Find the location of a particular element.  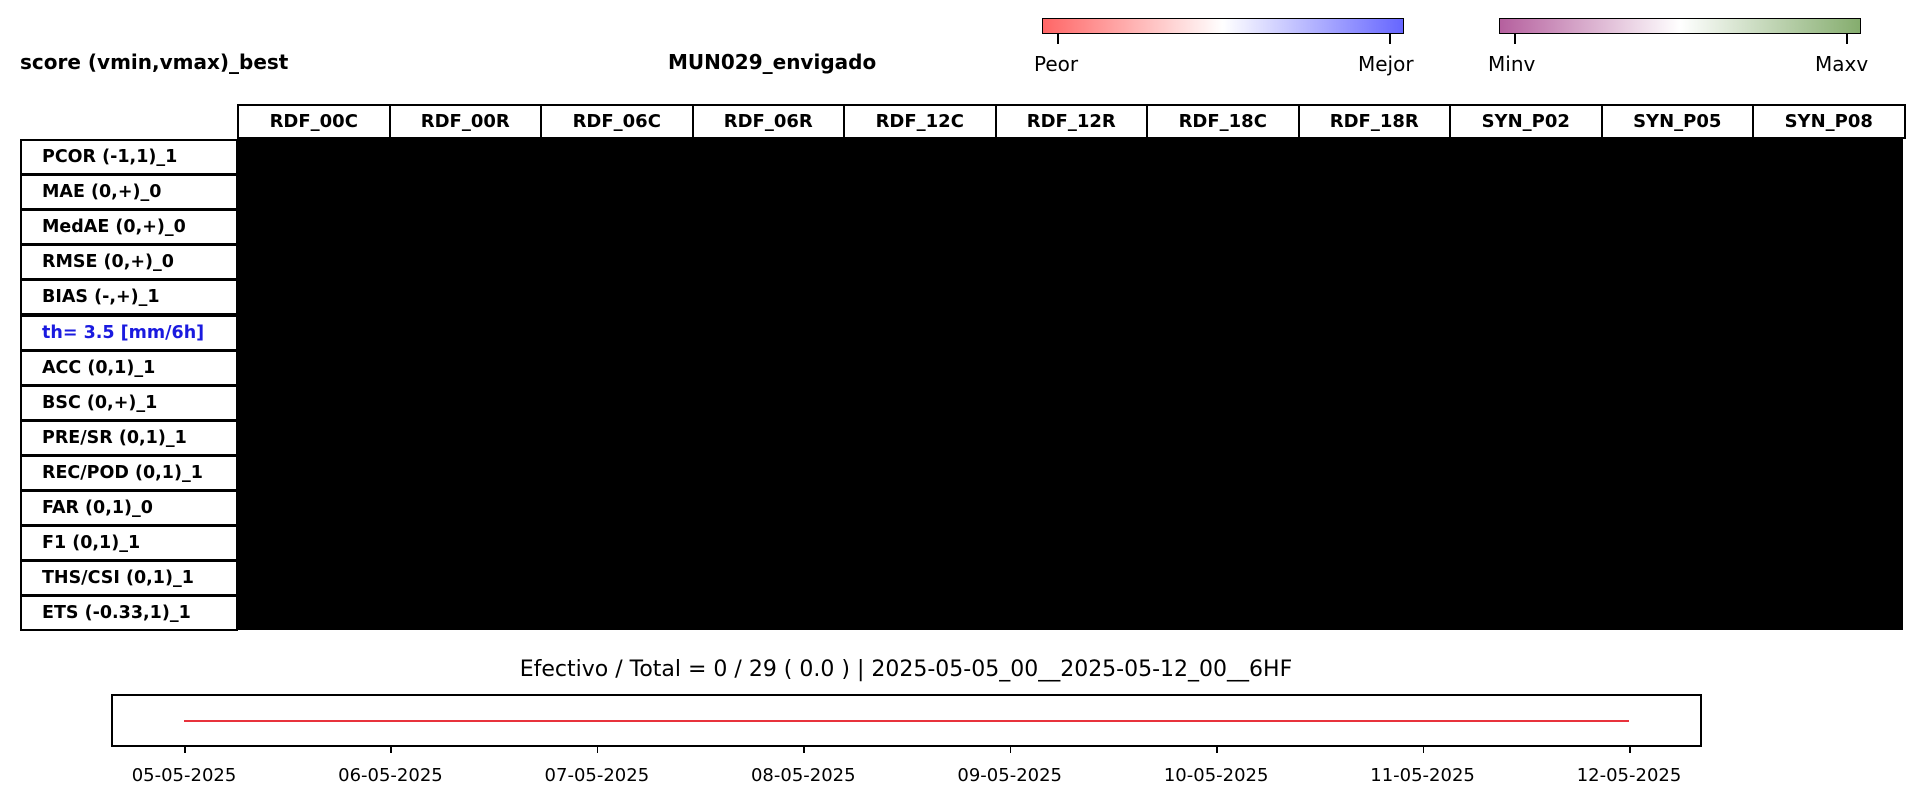

score-label: score (vmin,vmax)_best is located at coordinates (154, 62).